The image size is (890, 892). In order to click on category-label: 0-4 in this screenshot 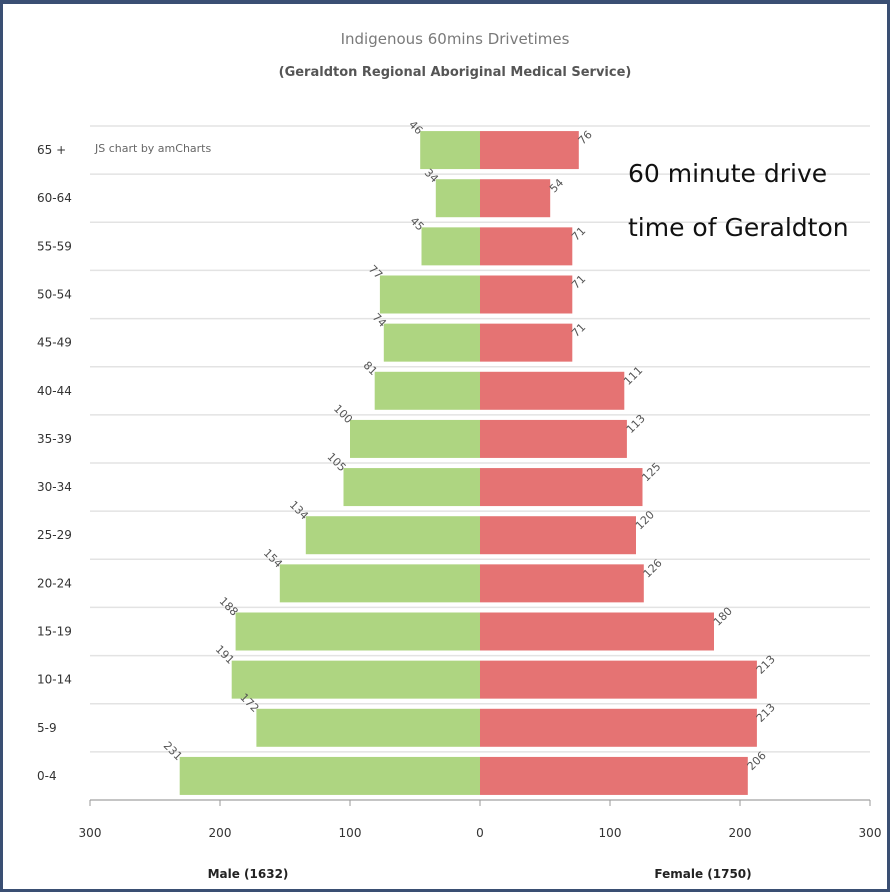, I will do `click(47, 776)`.